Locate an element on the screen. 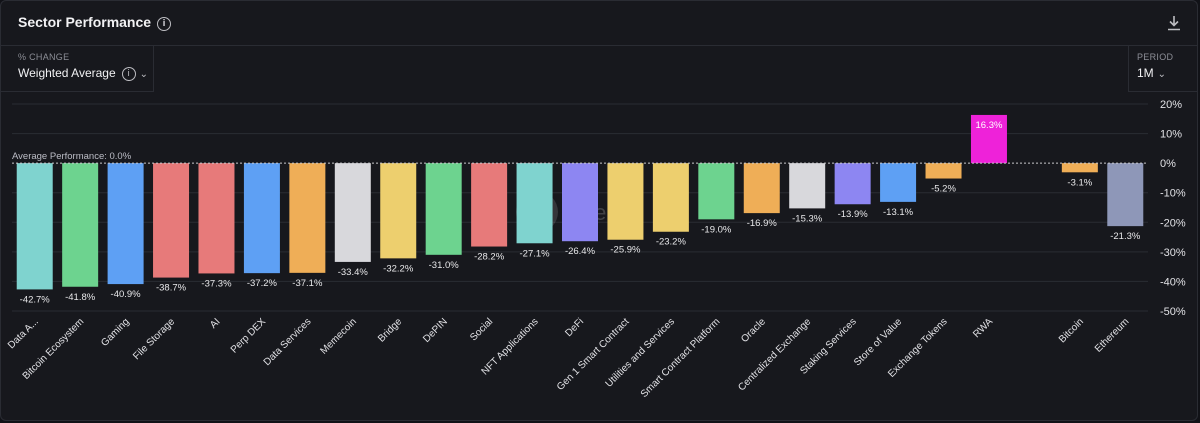 This screenshot has width=1200, height=423. data-label: -13.1% is located at coordinates (898, 212).